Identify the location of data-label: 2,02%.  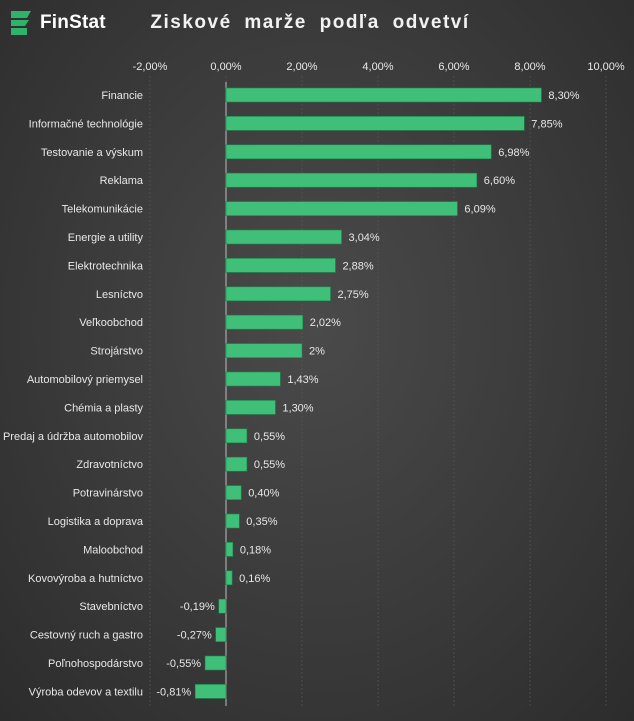
(325, 323).